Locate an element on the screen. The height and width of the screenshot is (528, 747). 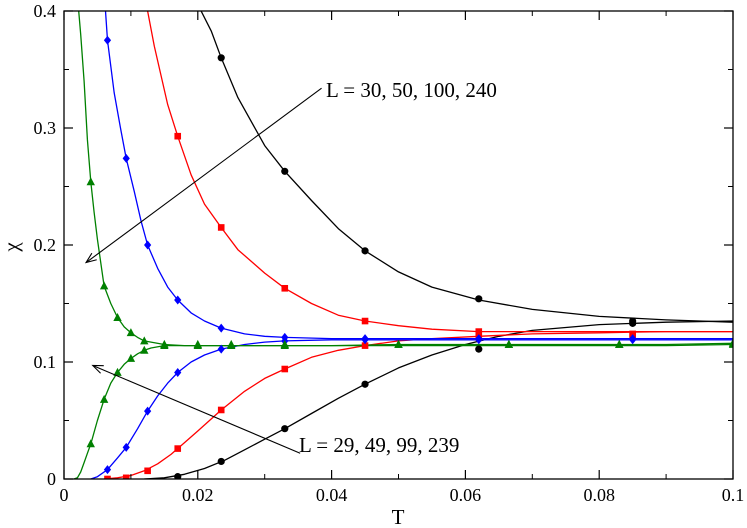
y-tick-label: 0 is located at coordinates (51, 479).